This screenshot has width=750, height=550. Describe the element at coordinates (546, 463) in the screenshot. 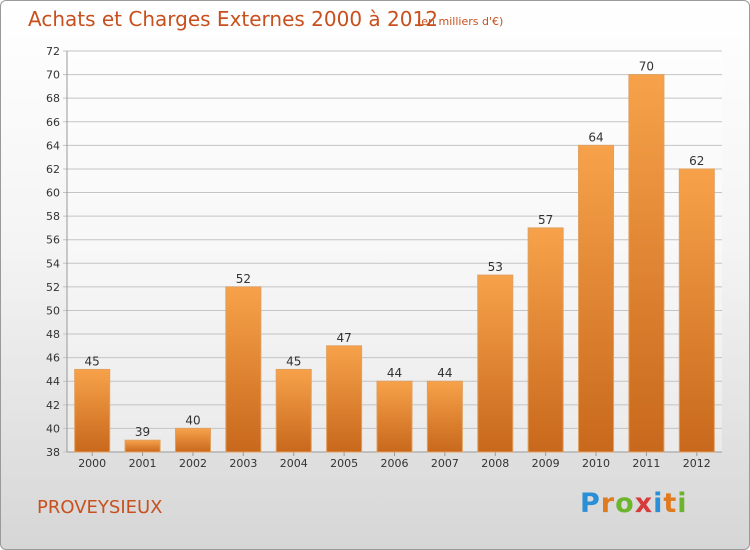

I see `x-tick-label-2009: 2009` at that location.